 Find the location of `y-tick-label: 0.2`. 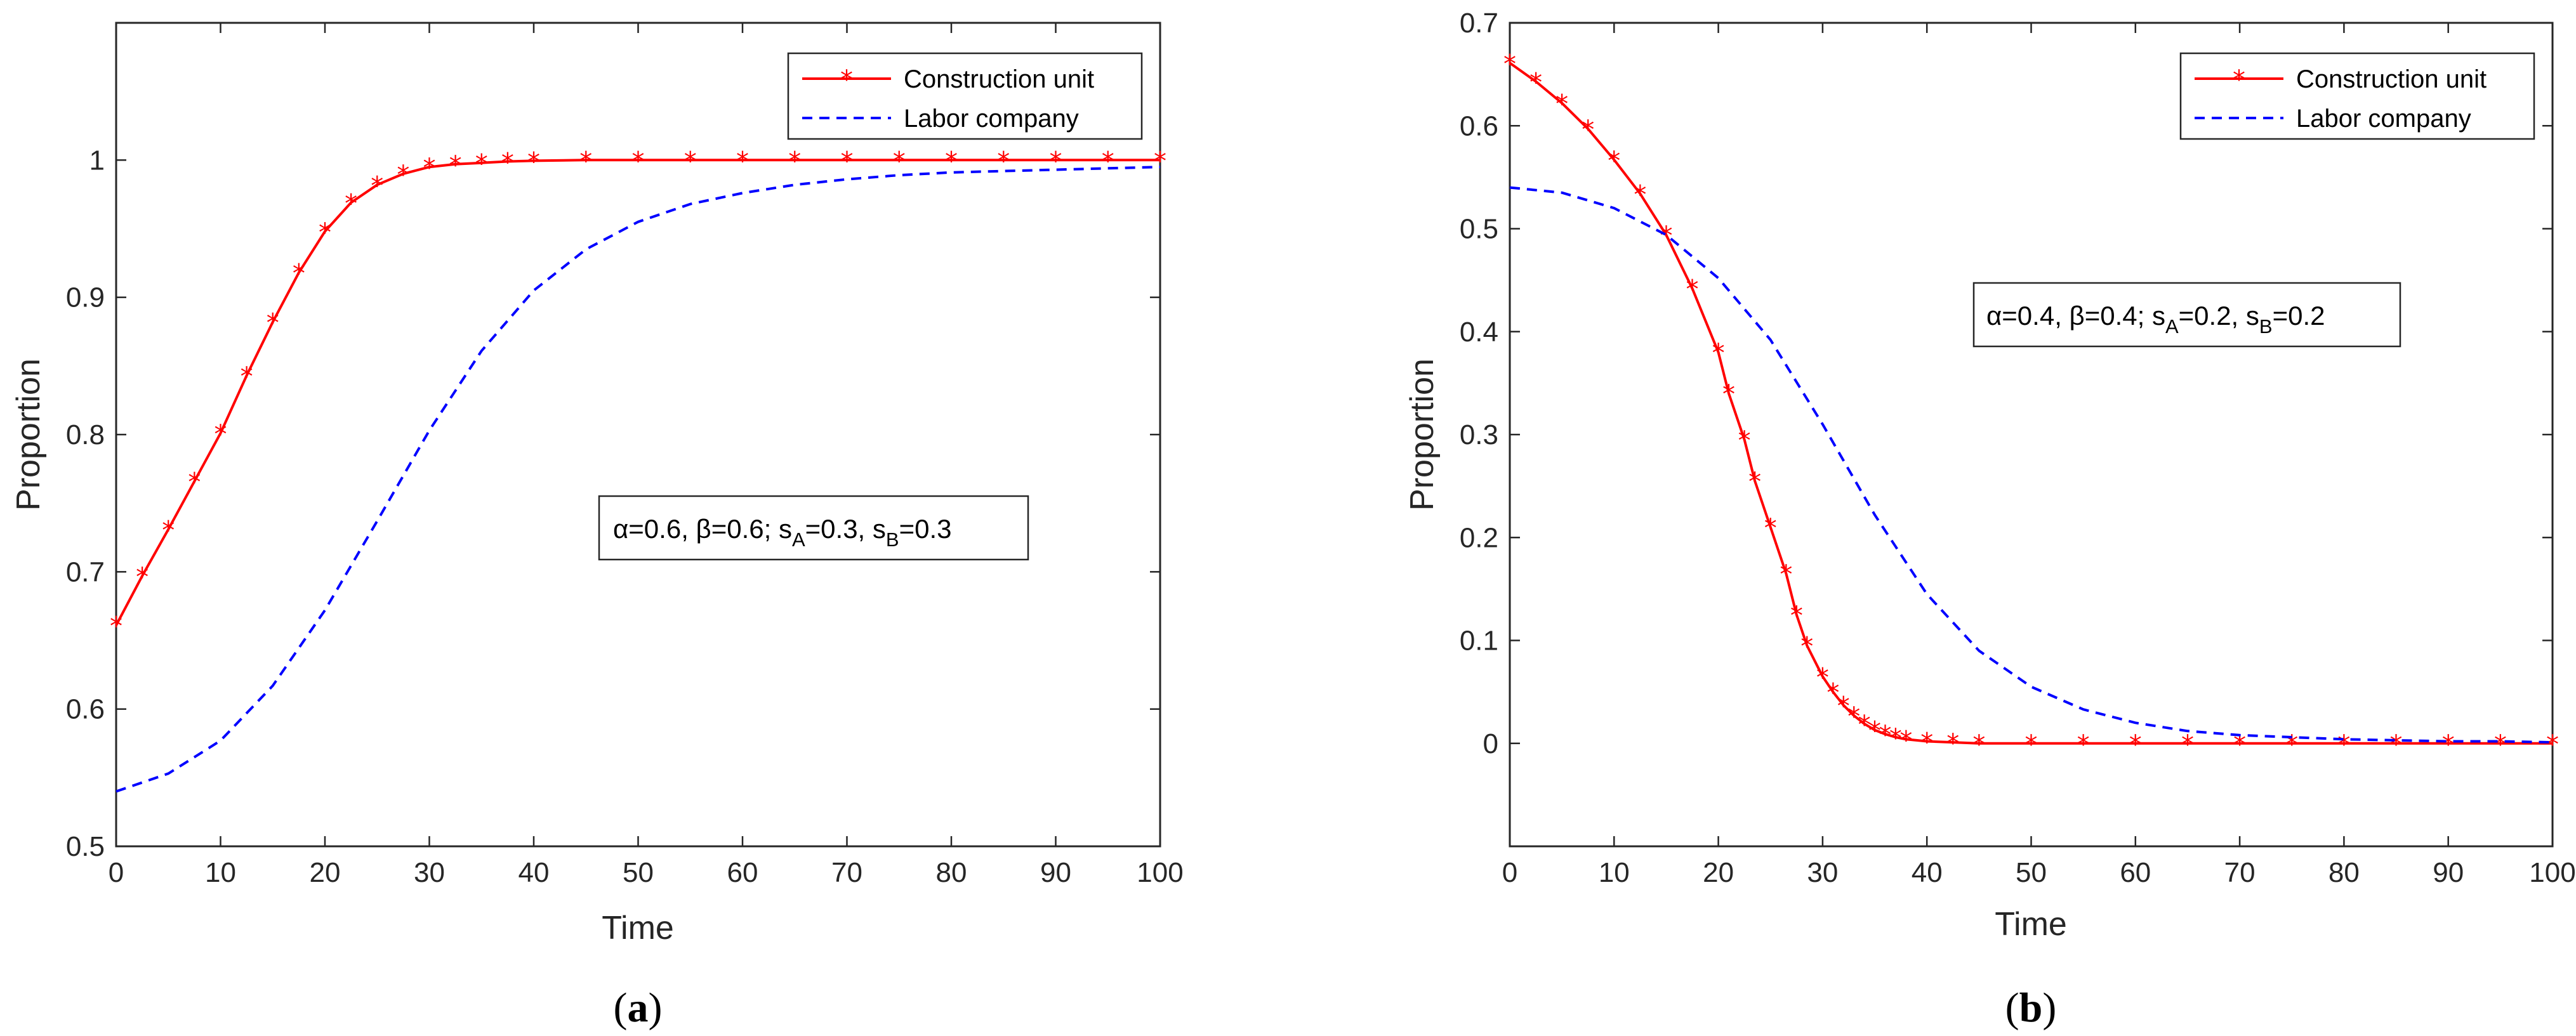

y-tick-label: 0.2 is located at coordinates (1479, 537).